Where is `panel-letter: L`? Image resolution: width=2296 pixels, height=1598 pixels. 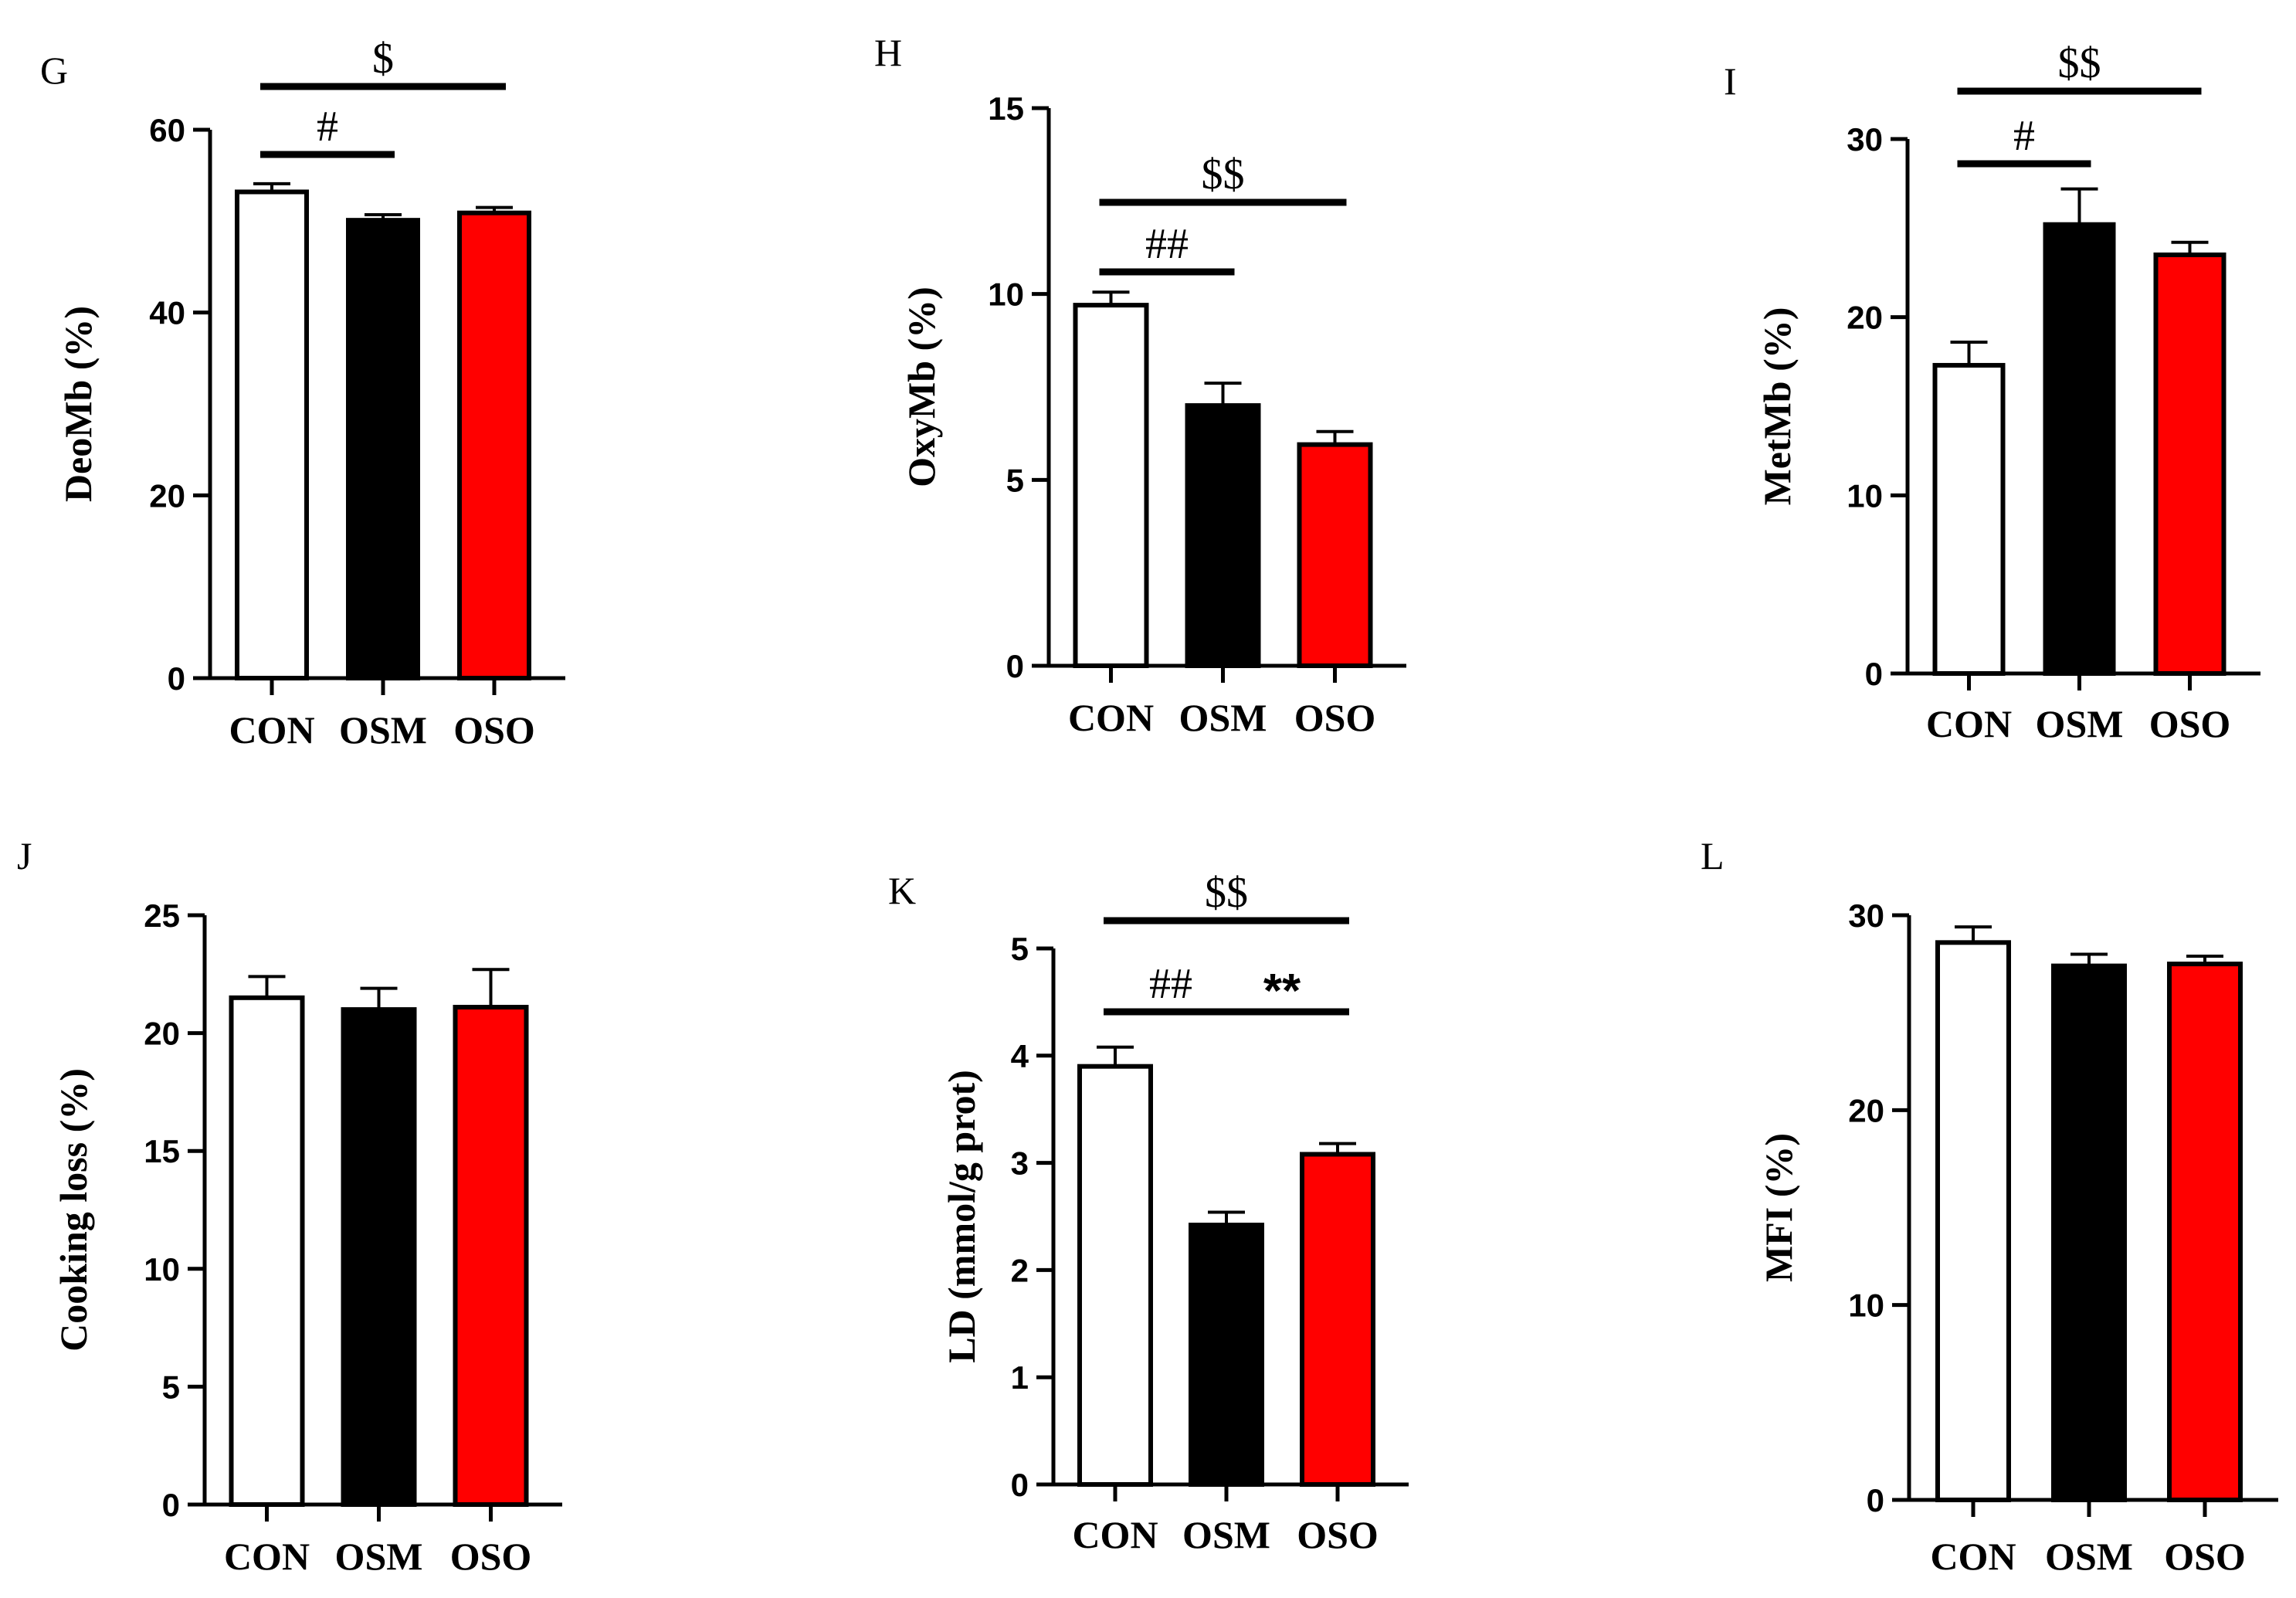
panel-letter: L is located at coordinates (1713, 855).